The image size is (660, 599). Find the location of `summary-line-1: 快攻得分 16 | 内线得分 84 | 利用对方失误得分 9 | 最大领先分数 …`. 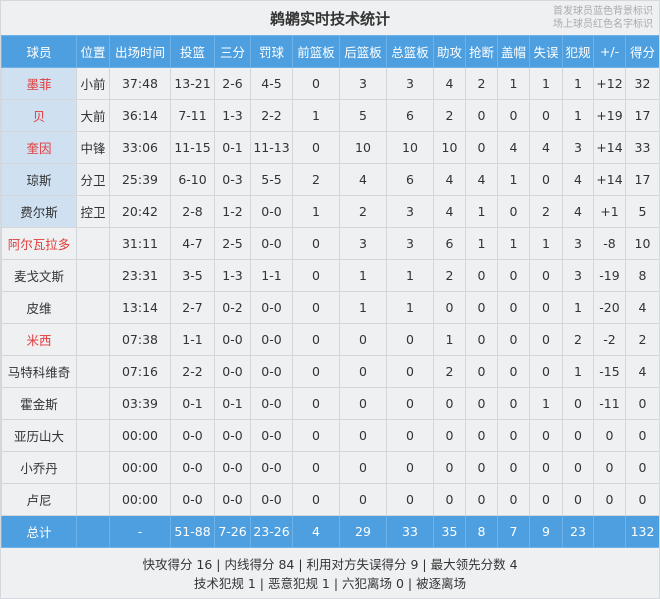

summary-line-1: 快攻得分 16 | 内线得分 84 | 利用对方失误得分 9 | 最大领先分数 … is located at coordinates (330, 564).